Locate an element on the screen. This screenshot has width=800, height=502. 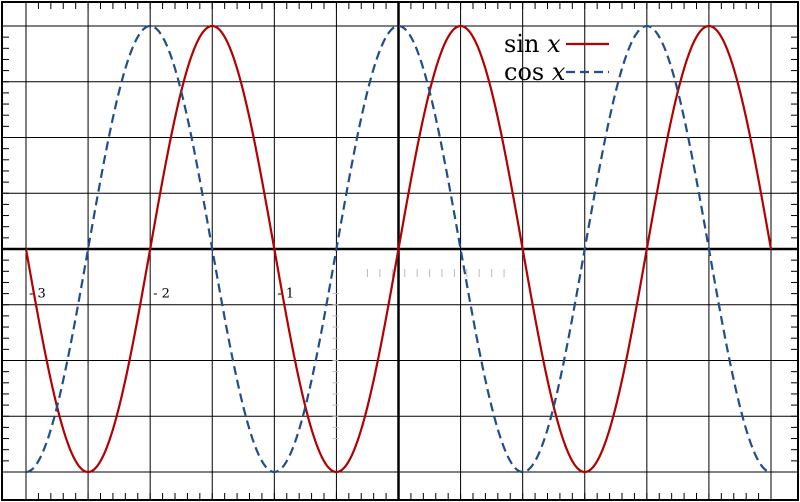
legend-label-cos: cos x is located at coordinates (535, 72).